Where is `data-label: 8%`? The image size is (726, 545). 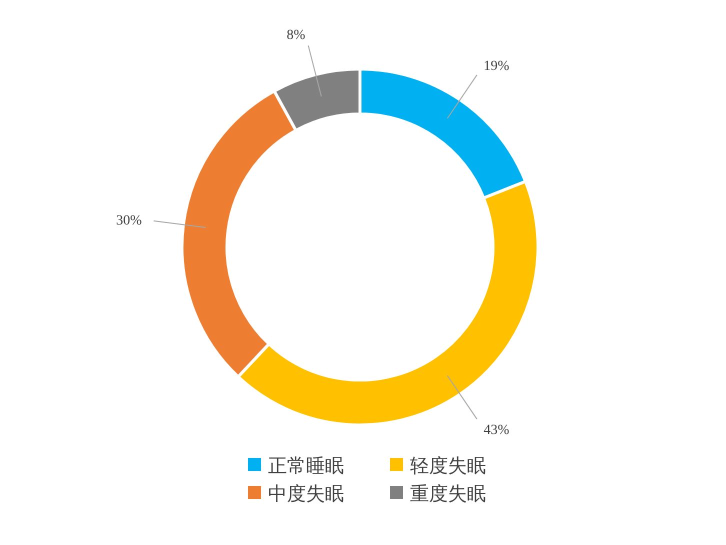 data-label: 8% is located at coordinates (296, 35).